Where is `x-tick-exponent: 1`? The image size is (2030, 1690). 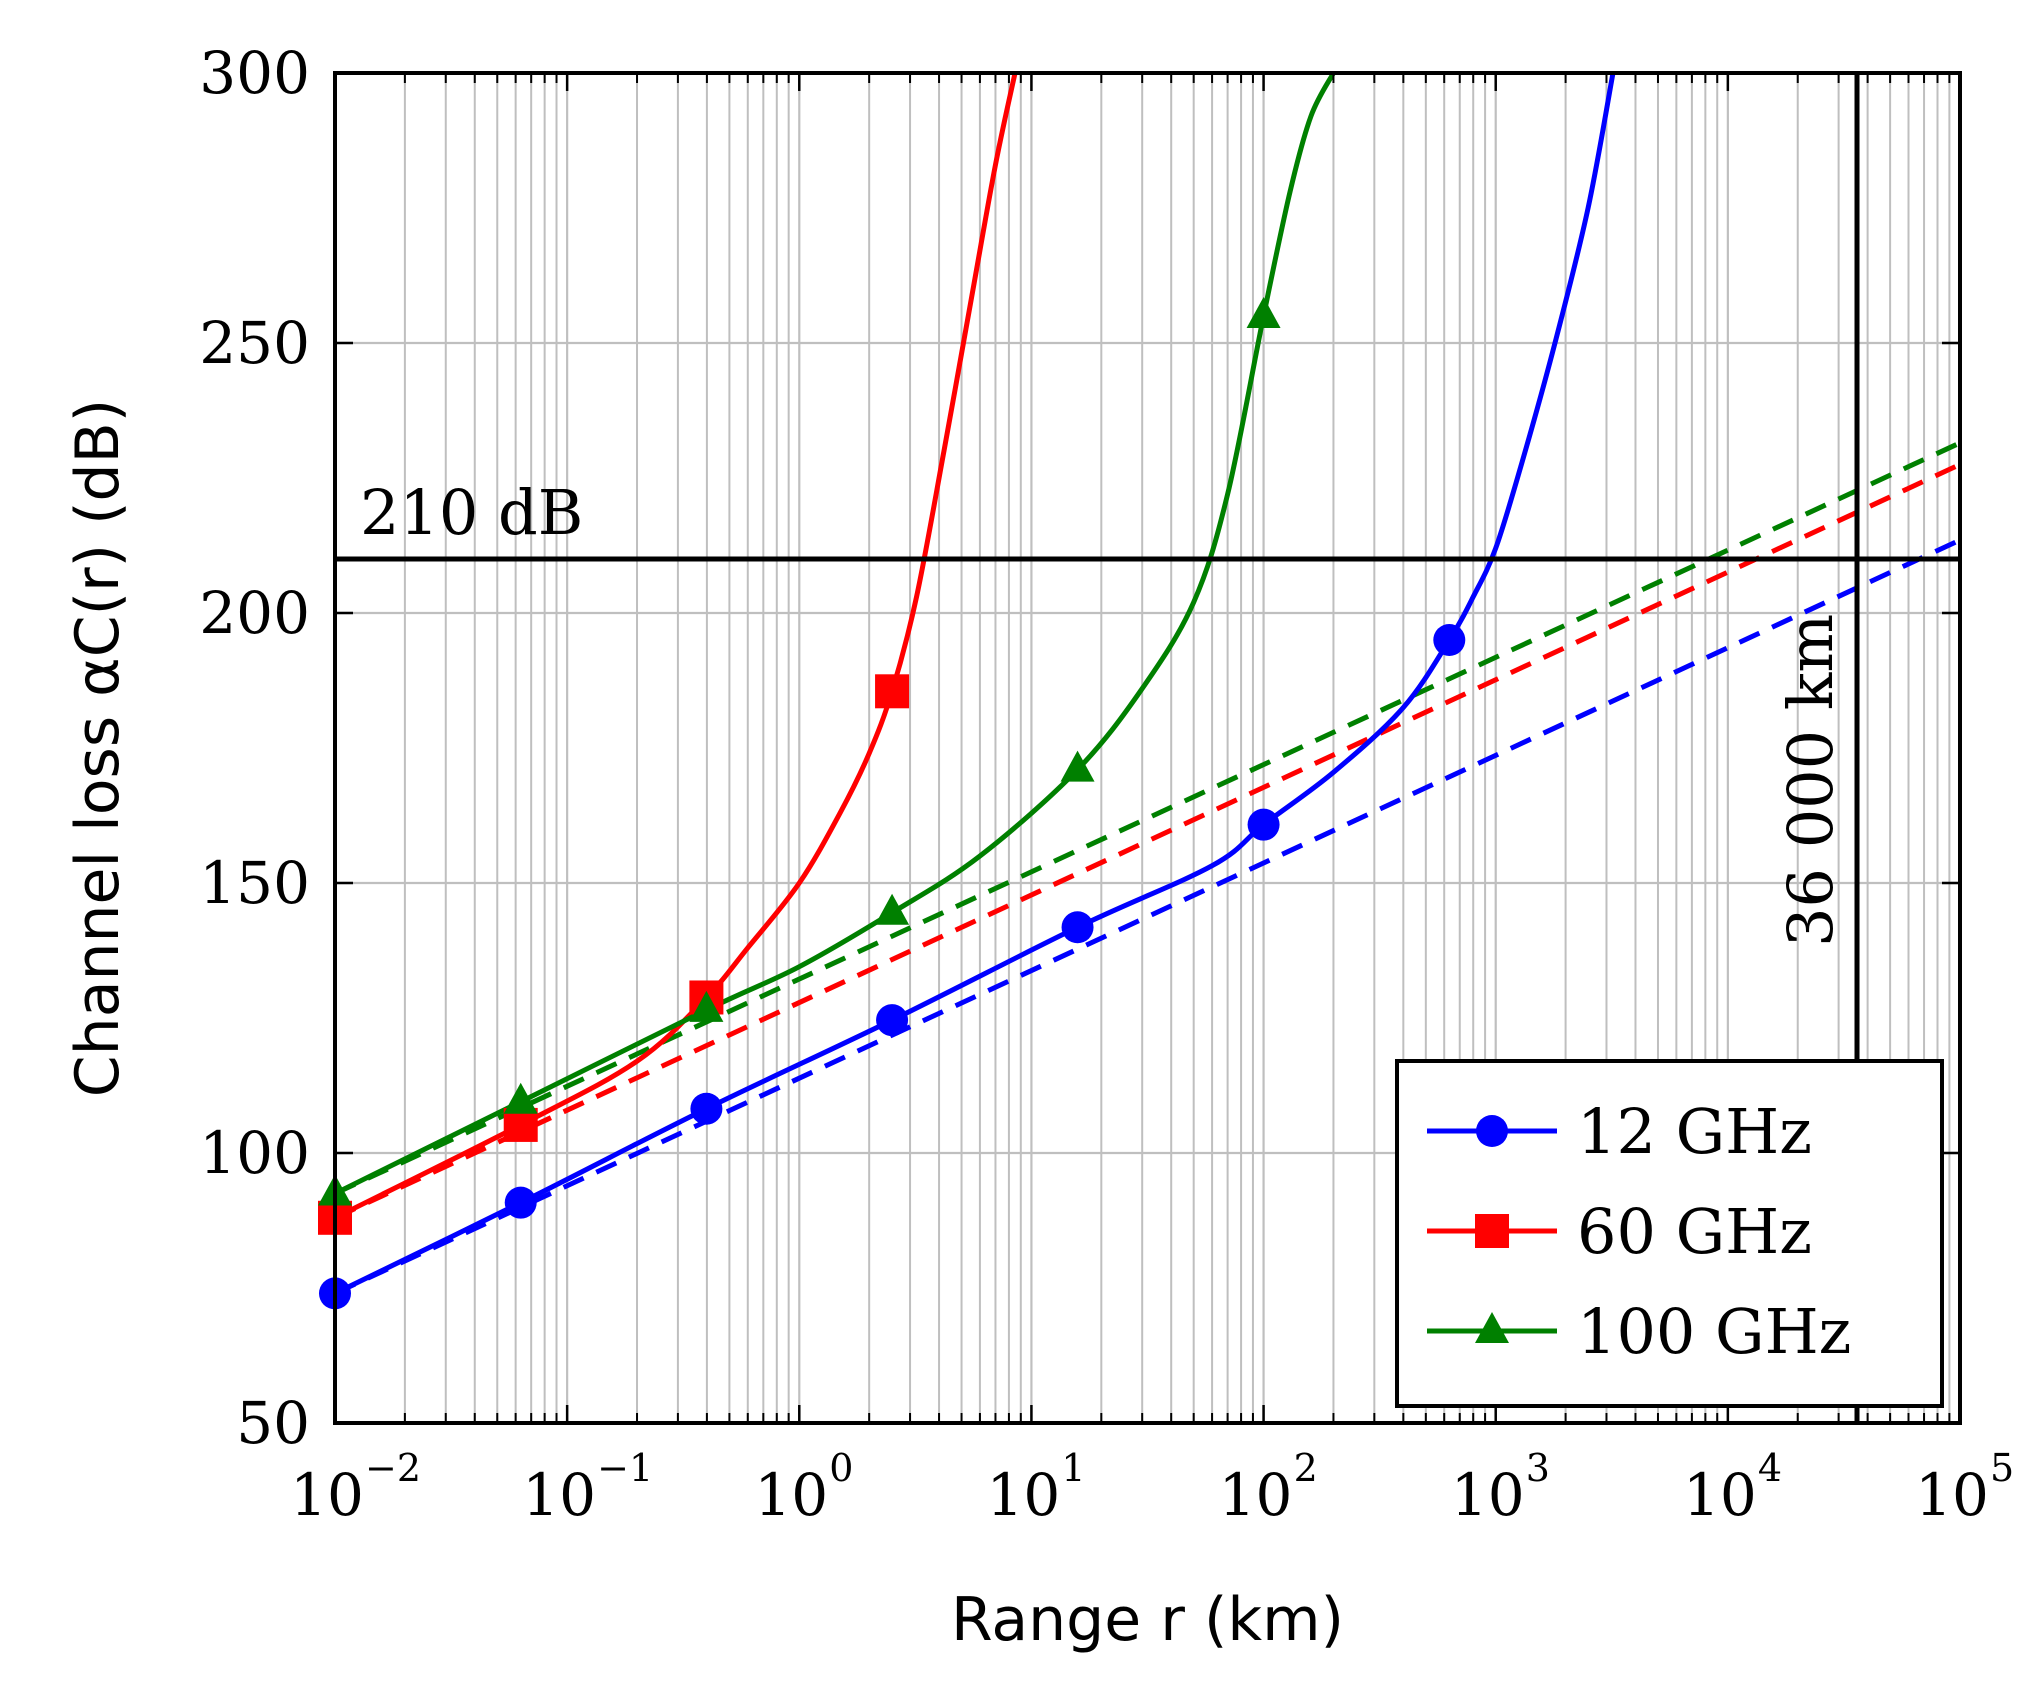
x-tick-exponent: 1 is located at coordinates (1073, 1468).